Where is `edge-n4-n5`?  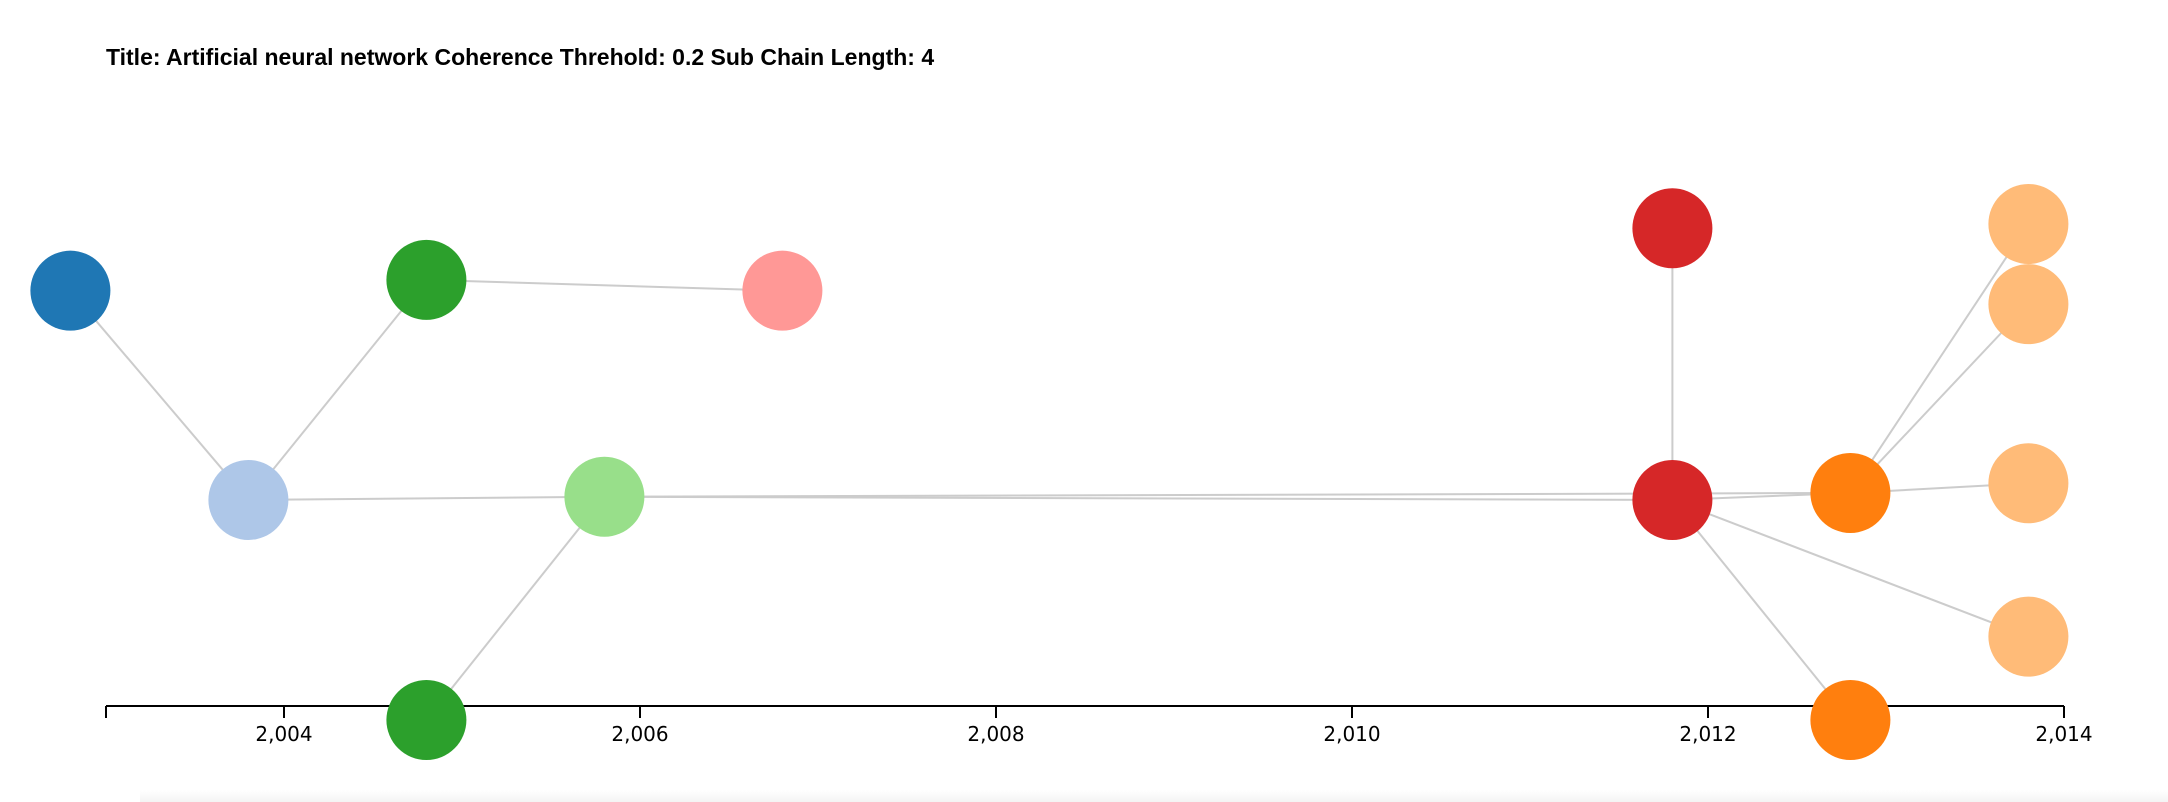
edge-n4-n5 is located at coordinates (515, 608).